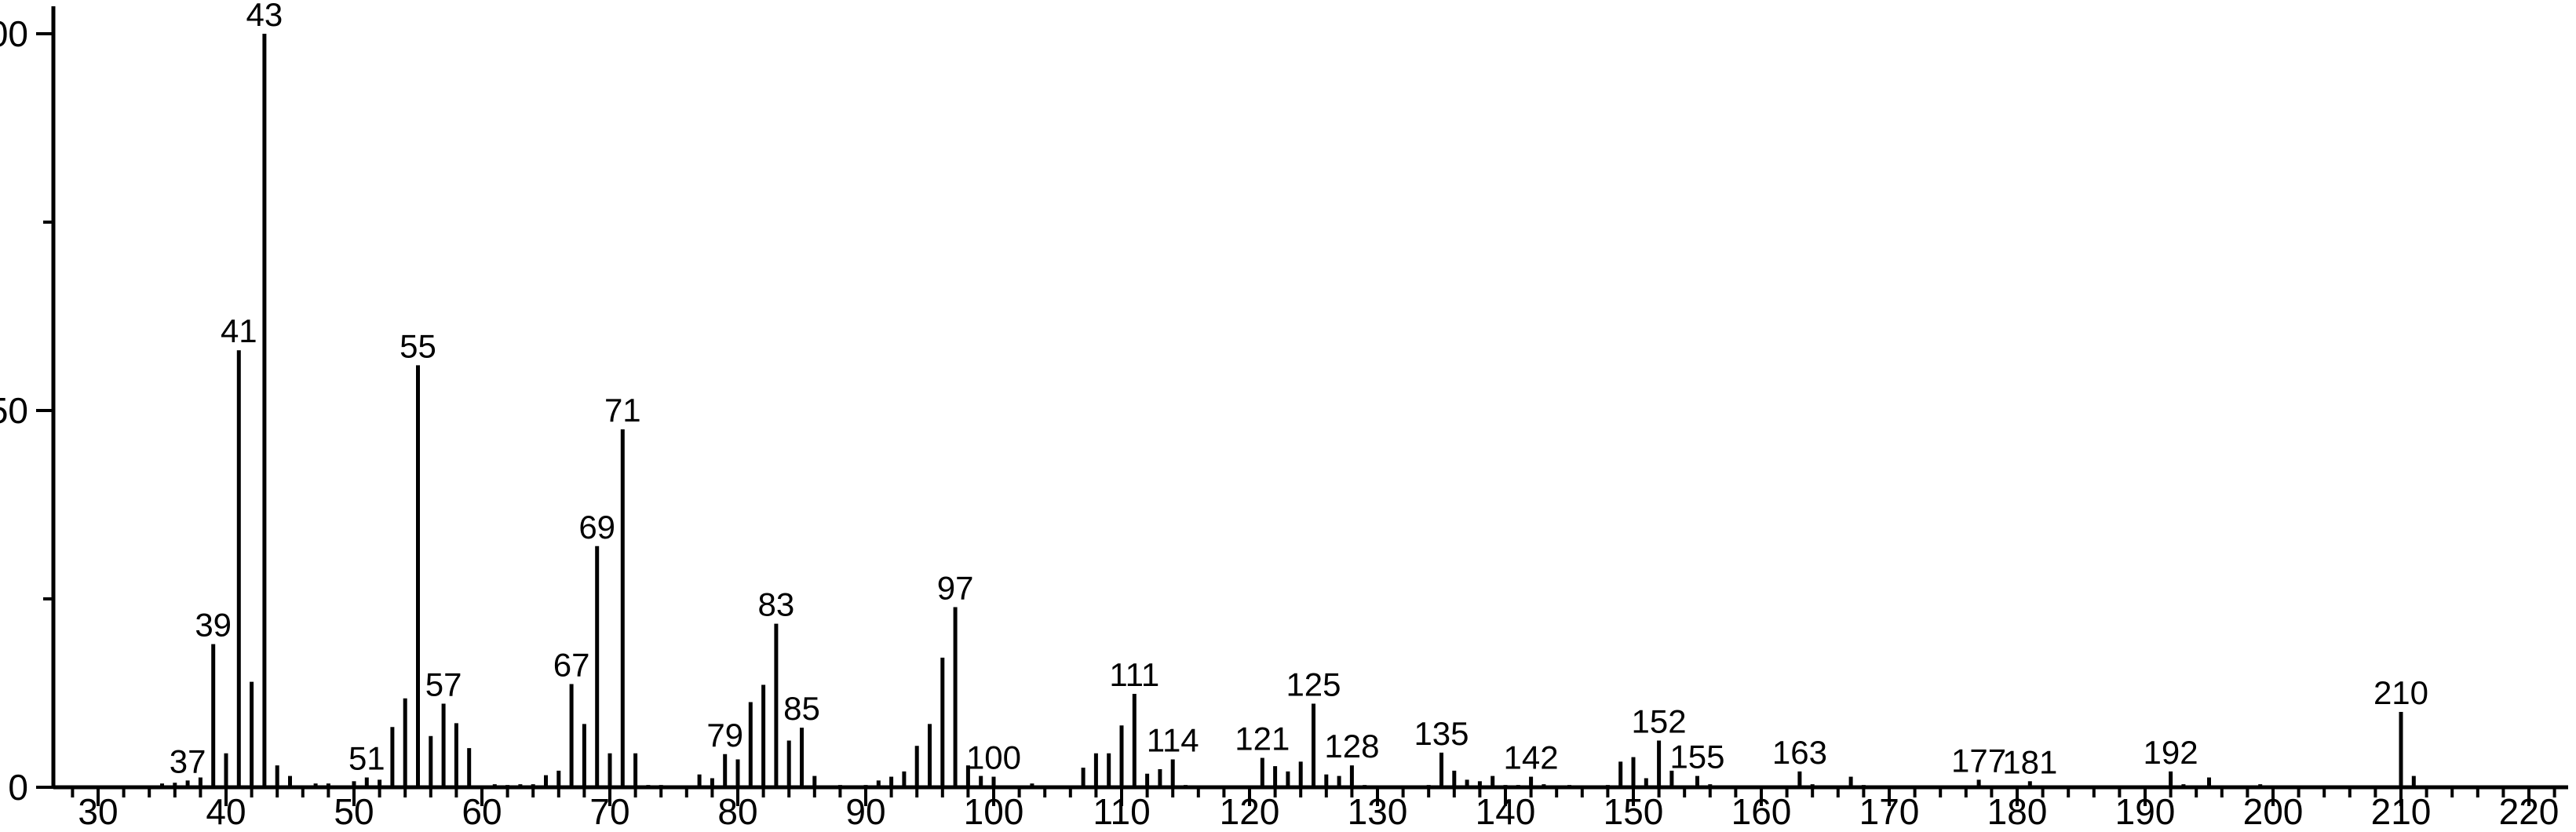 This screenshot has height=832, width=2576. Describe the element at coordinates (1134, 674) in the screenshot. I see `peak-label: 111` at that location.